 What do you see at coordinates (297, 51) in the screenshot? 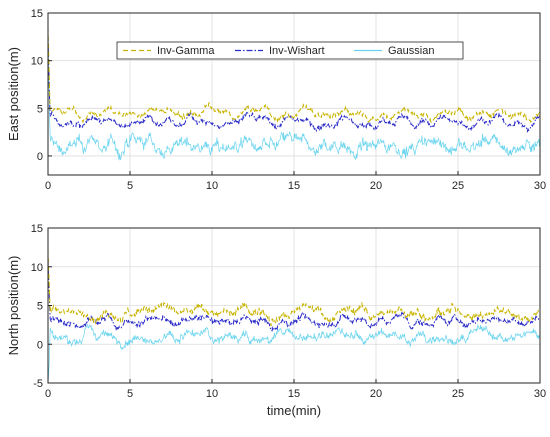
I see `legend-entry-inv-wishart: Inv-Wishart` at bounding box center [297, 51].